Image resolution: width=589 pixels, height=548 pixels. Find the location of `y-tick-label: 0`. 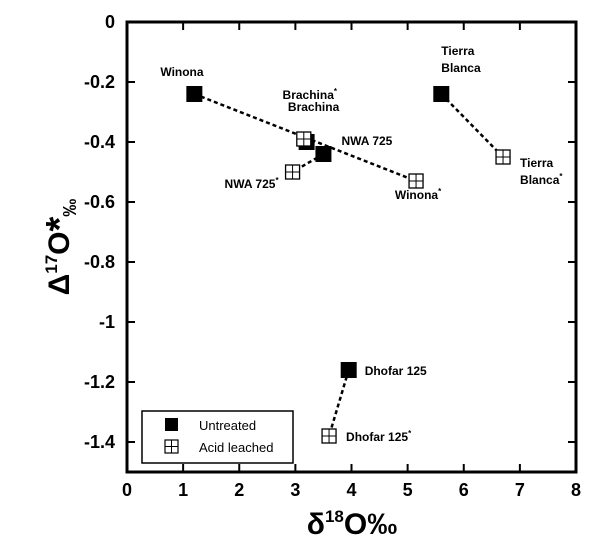

y-tick-label: 0 is located at coordinates (110, 22).